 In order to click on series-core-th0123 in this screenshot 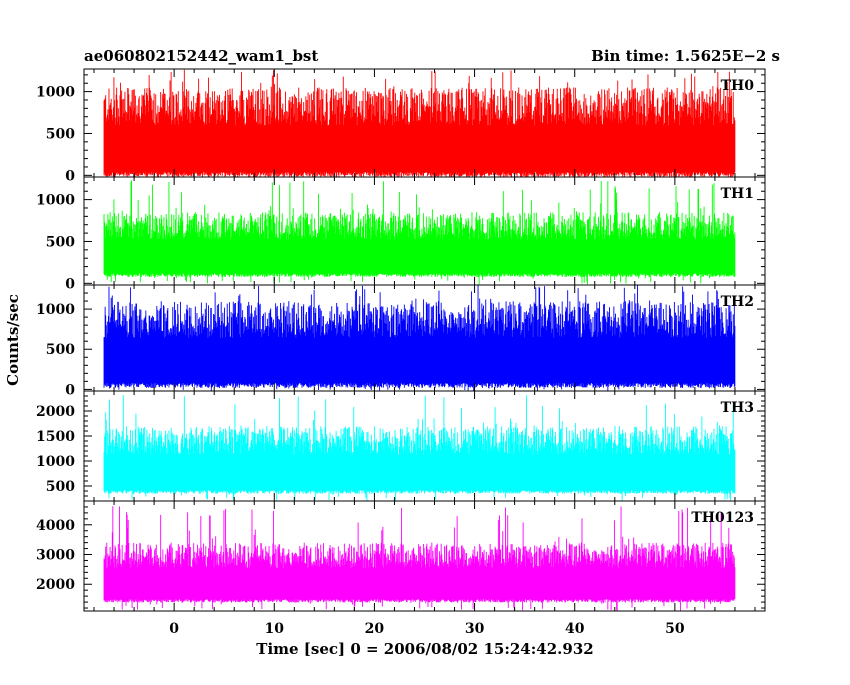, I will do `click(419, 584)`.